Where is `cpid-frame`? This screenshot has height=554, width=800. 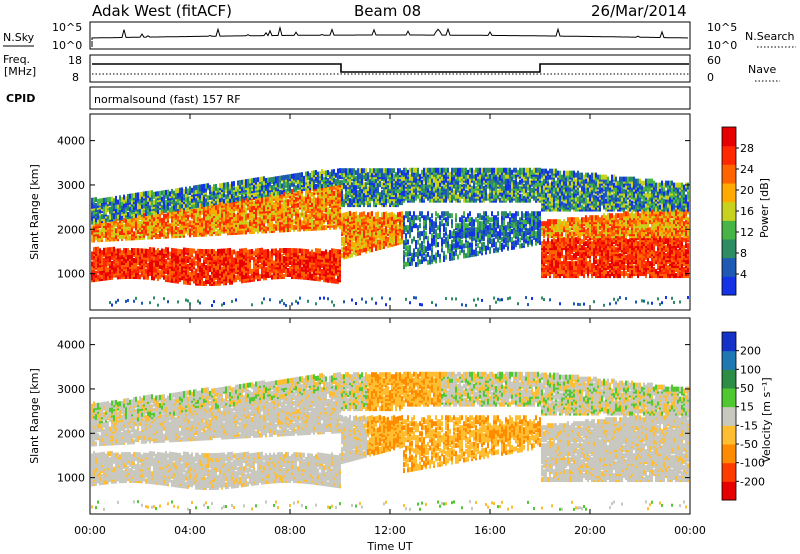 cpid-frame is located at coordinates (390, 98).